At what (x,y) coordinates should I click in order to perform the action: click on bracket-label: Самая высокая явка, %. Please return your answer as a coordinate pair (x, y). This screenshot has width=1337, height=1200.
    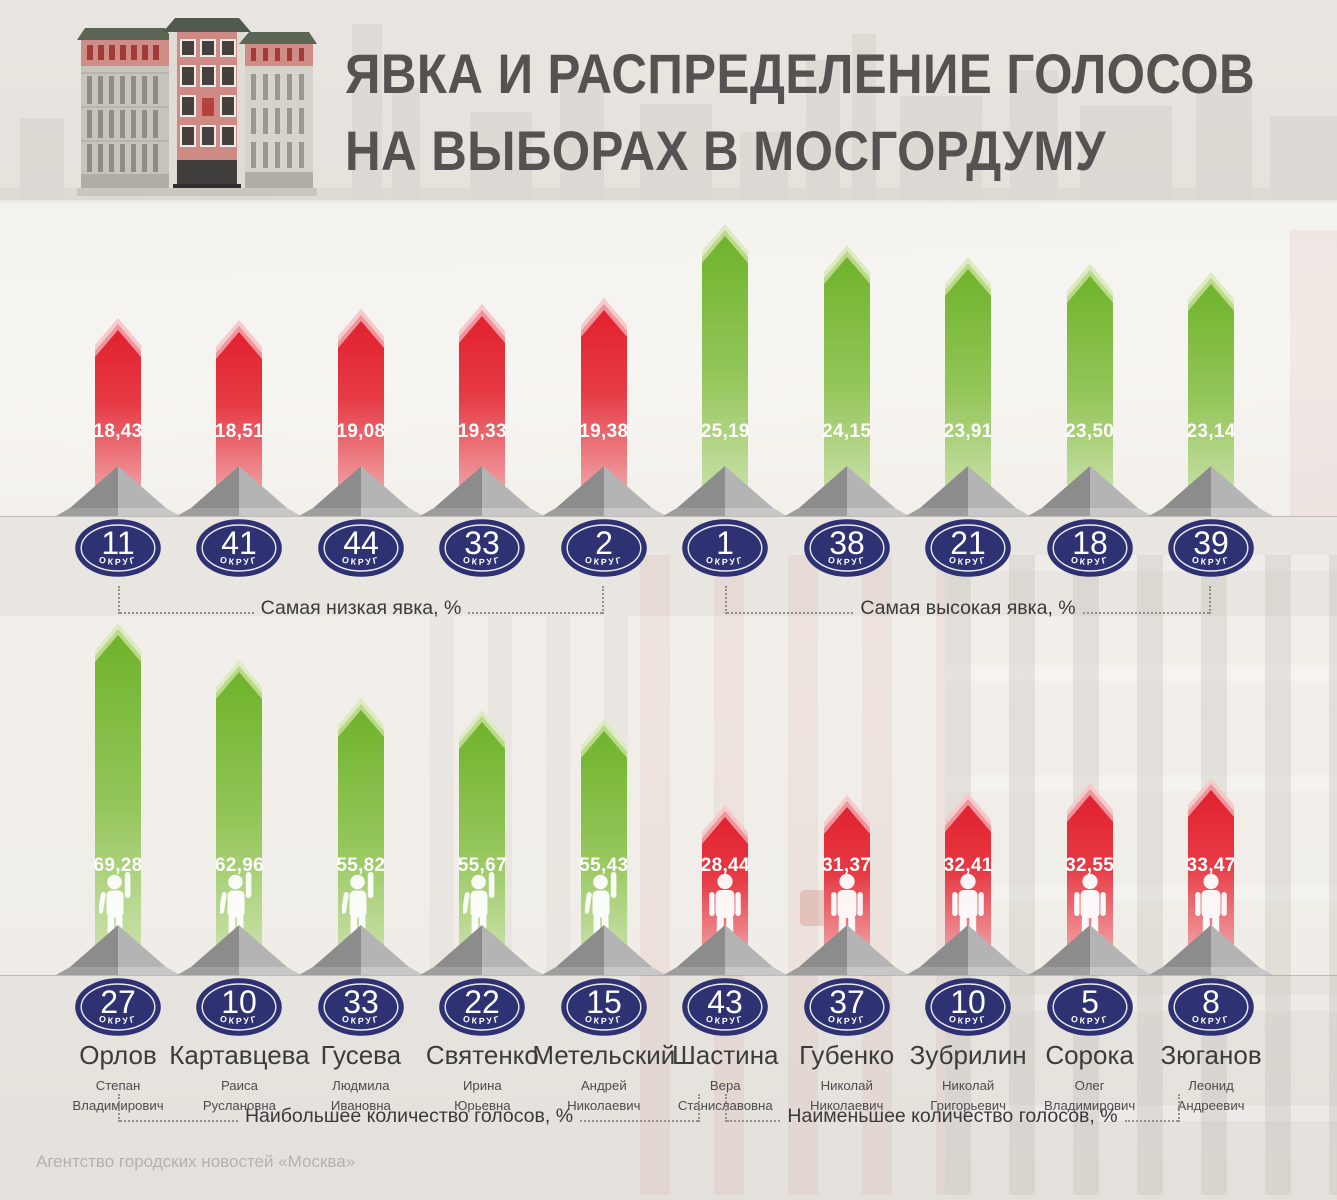
    Looking at the image, I should click on (968, 608).